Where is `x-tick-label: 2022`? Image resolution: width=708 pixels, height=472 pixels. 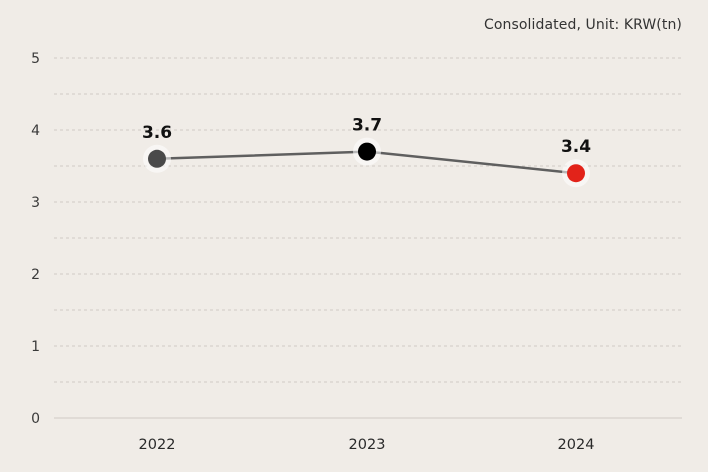 x-tick-label: 2022 is located at coordinates (157, 445).